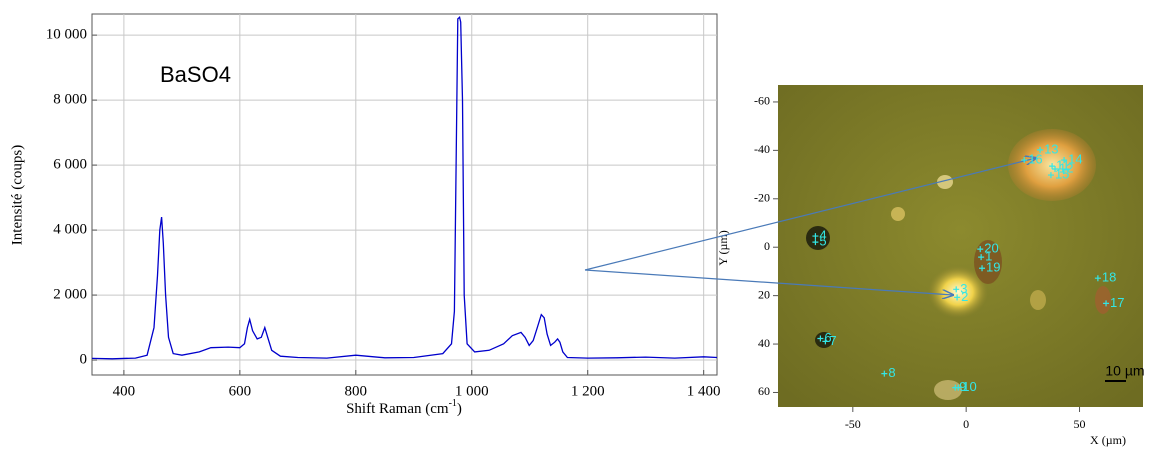 The height and width of the screenshot is (452, 1149). Describe the element at coordinates (356, 391) in the screenshot. I see `x-tick-label: 800` at that location.